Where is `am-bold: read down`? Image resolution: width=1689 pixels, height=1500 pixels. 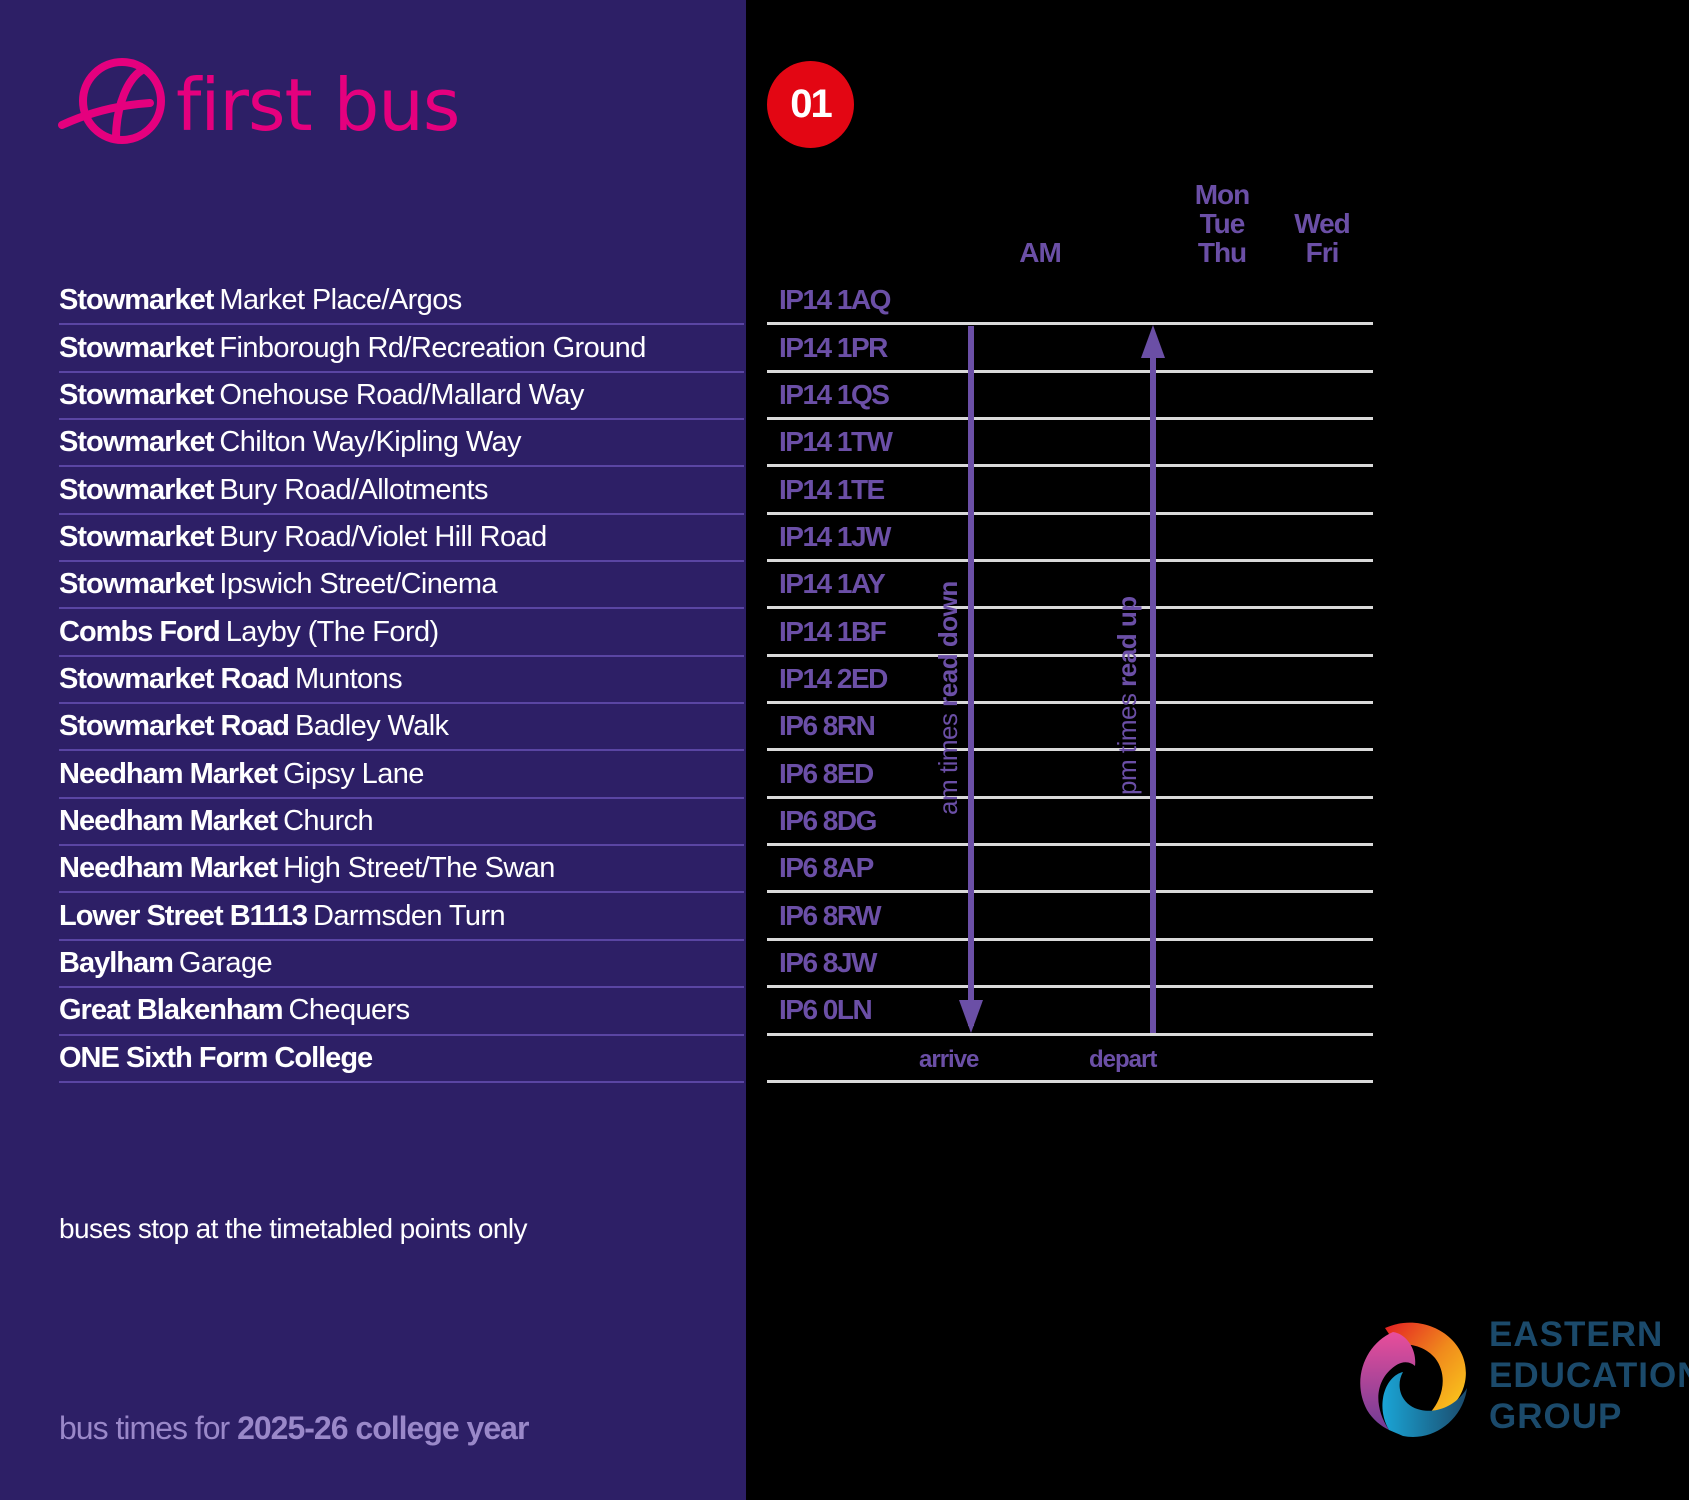 am-bold: read down is located at coordinates (948, 644).